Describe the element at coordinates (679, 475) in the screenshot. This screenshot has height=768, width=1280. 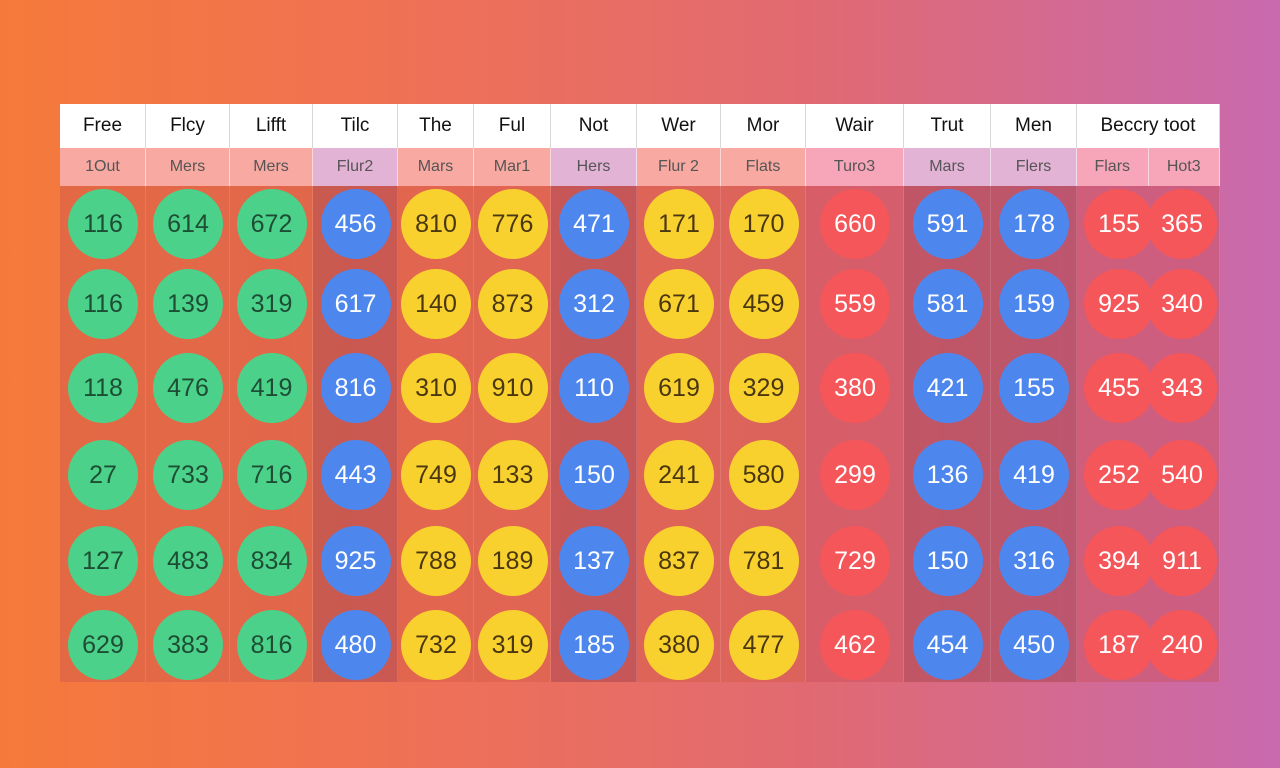
I see `number-ball: 241` at that location.